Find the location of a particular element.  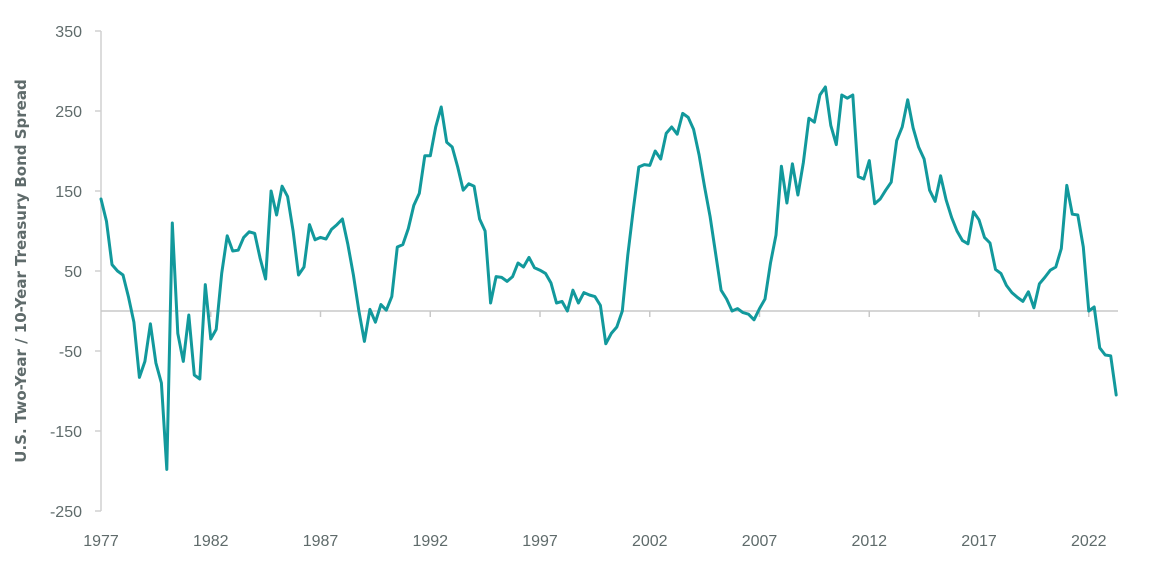

x-tick-label: 1977 is located at coordinates (101, 541).